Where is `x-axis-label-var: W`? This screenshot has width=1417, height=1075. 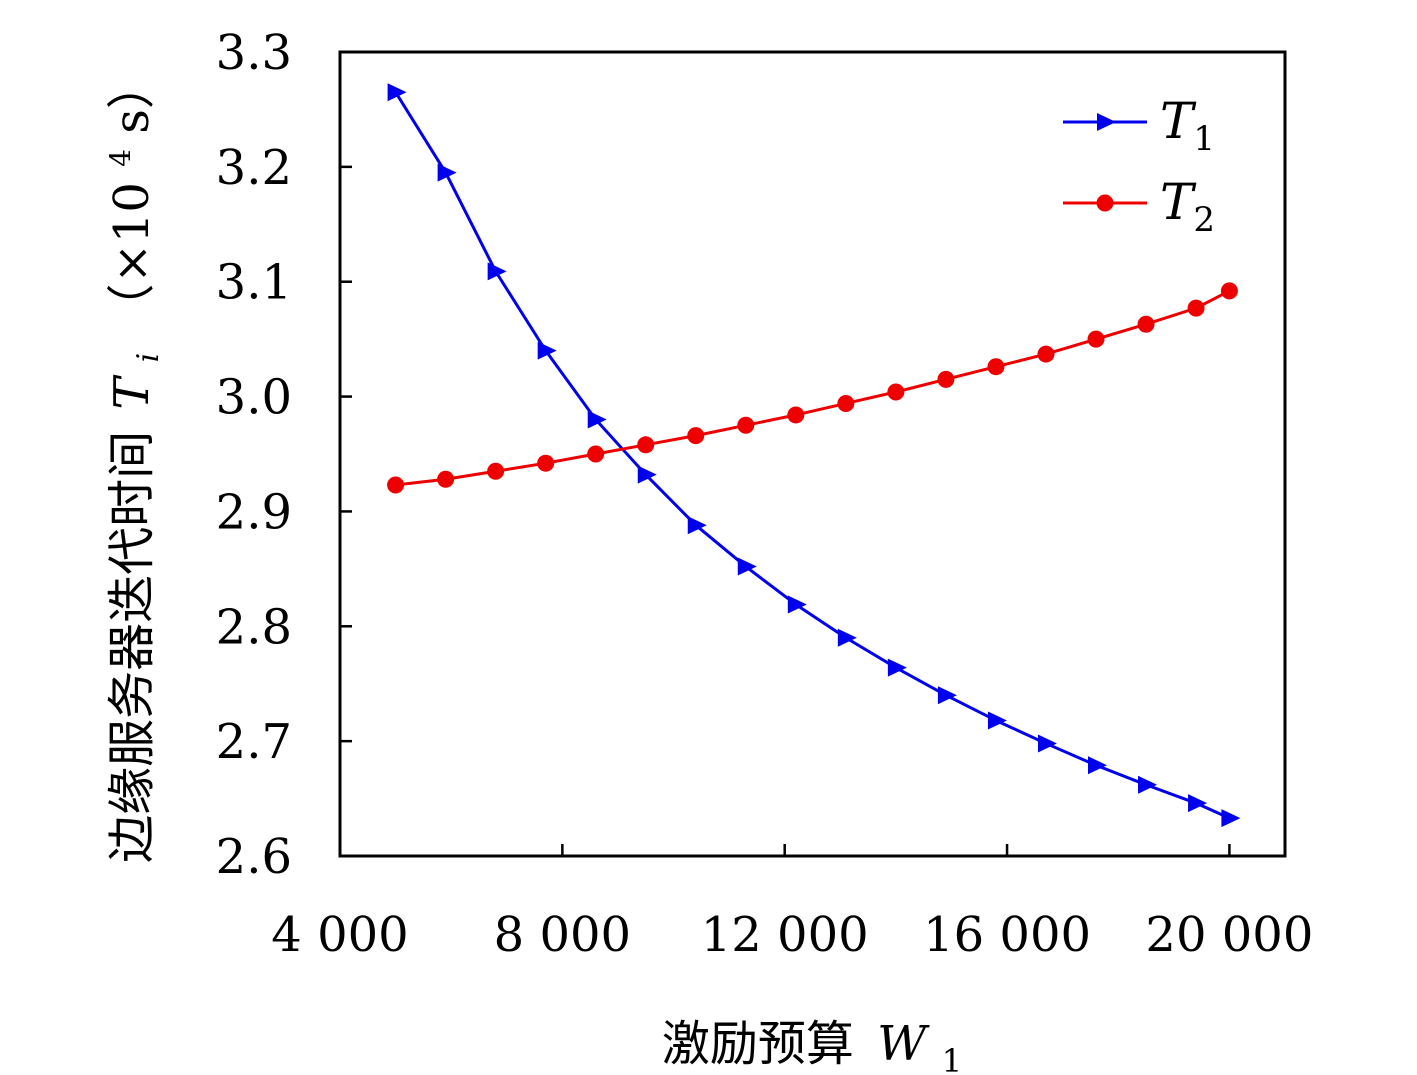 x-axis-label-var: W is located at coordinates (903, 1044).